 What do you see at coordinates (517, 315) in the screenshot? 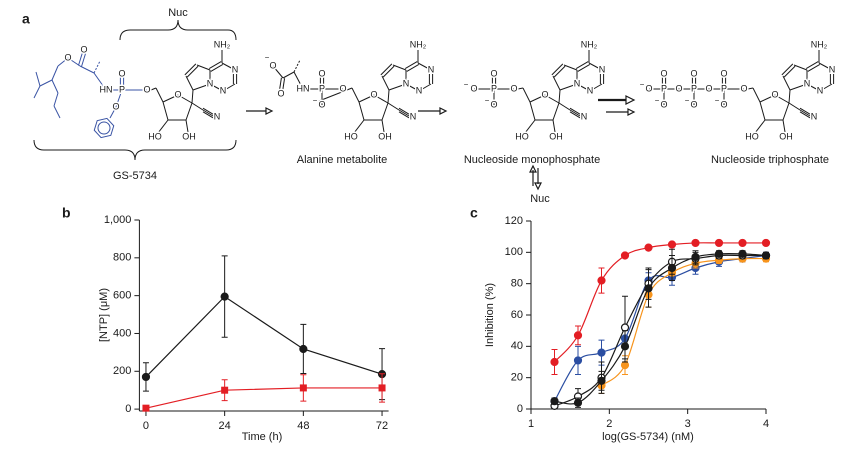
I see `y-tick-label: 60` at bounding box center [517, 315].